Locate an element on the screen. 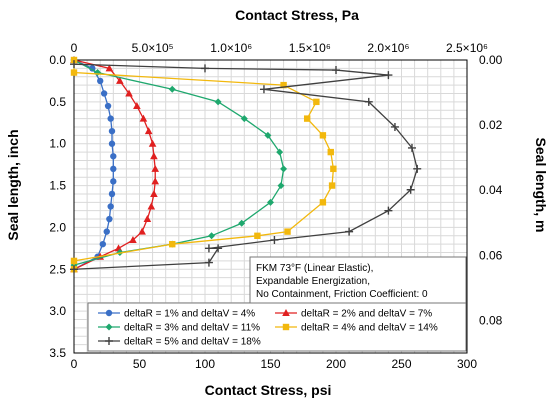 The width and height of the screenshot is (550, 406). x-tick-label: 300 is located at coordinates (467, 364).